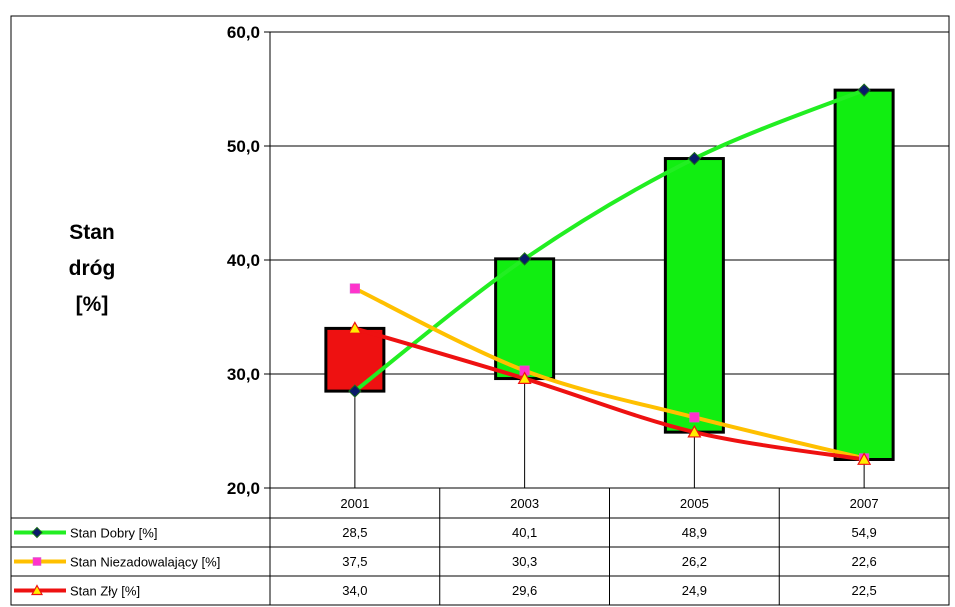 The width and height of the screenshot is (955, 607). I want to click on table-cell: 48,9, so click(694, 532).